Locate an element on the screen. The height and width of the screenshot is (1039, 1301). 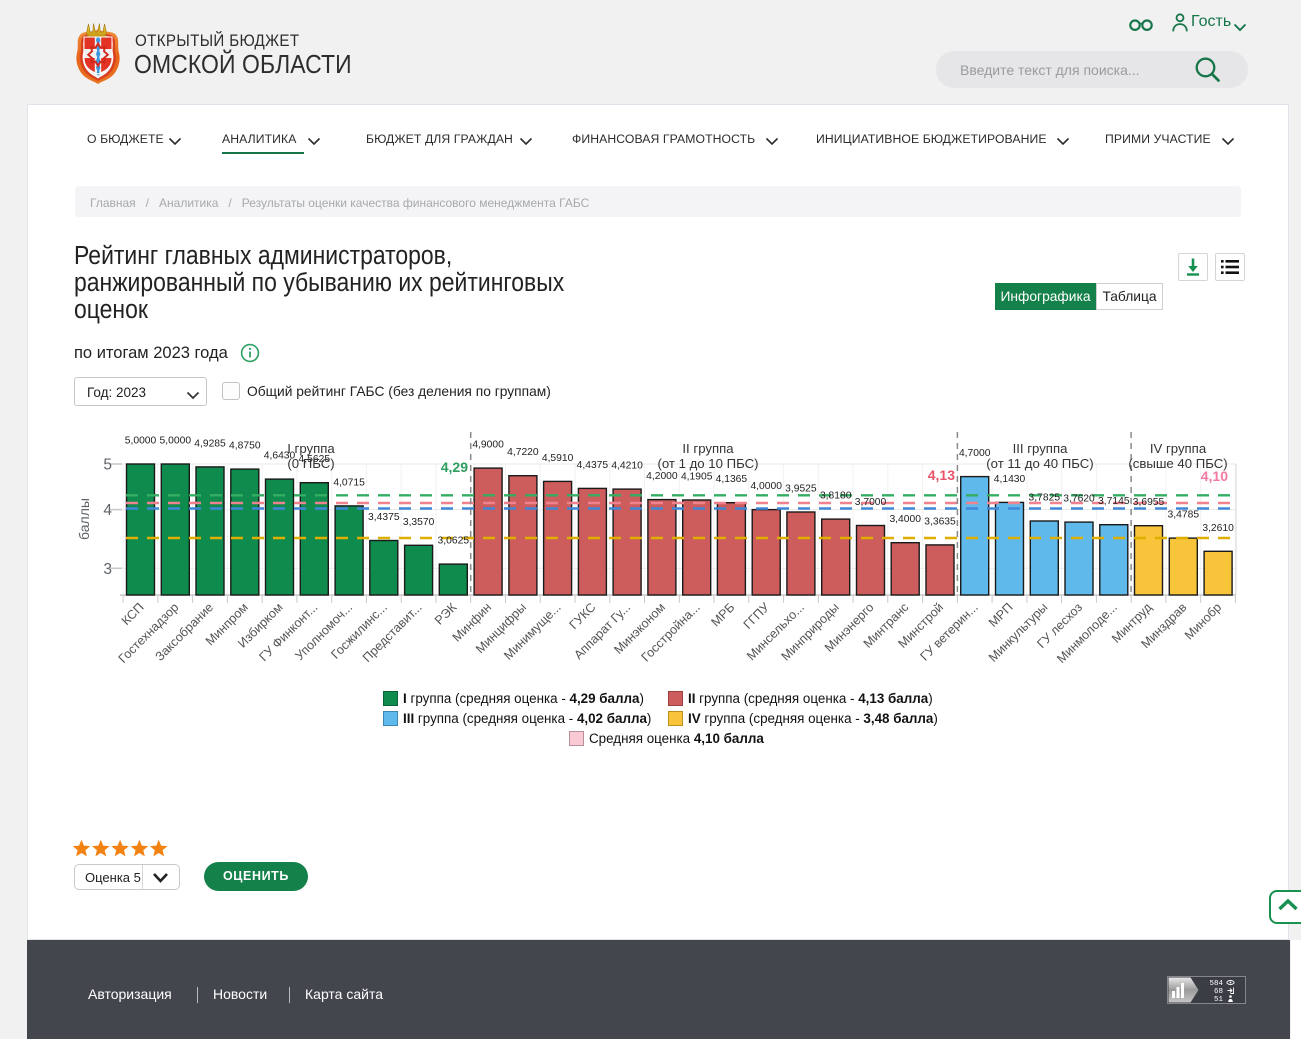
svg-text: 4,9000 is located at coordinates (488, 445).